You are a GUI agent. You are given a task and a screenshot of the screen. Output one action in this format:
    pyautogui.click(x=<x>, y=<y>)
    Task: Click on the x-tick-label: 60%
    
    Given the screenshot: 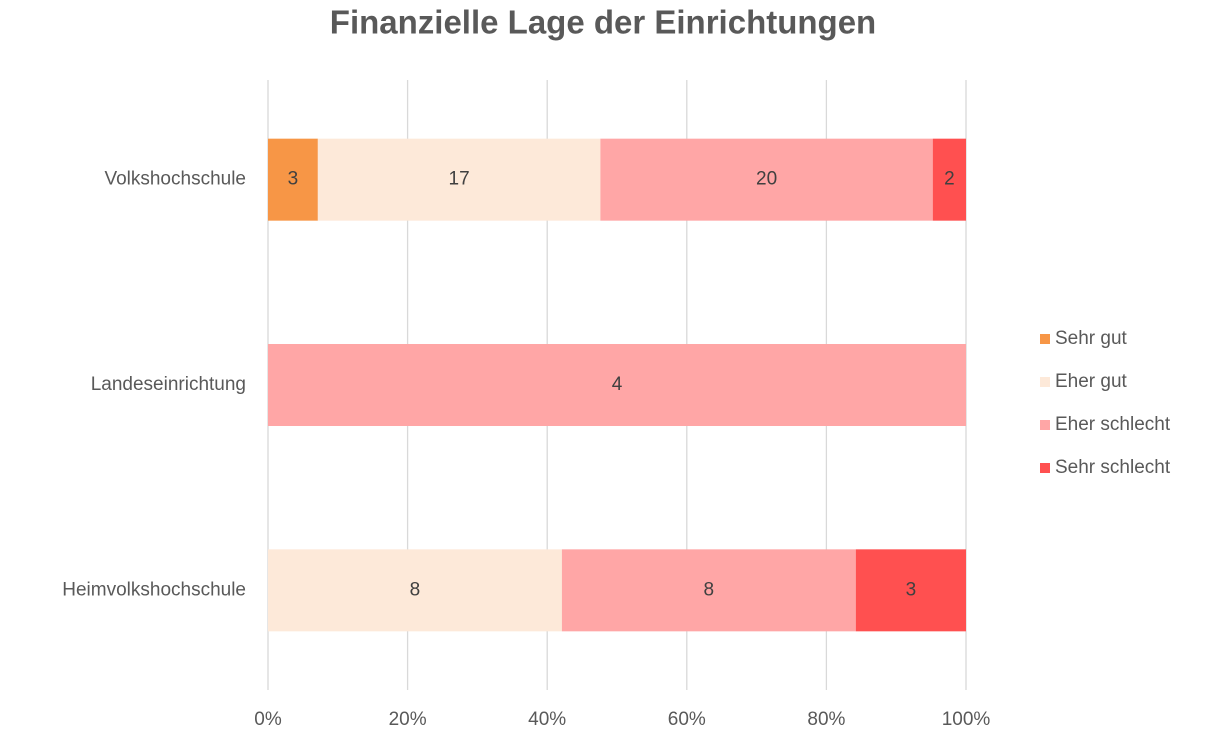 What is the action you would take?
    pyautogui.click(x=687, y=719)
    